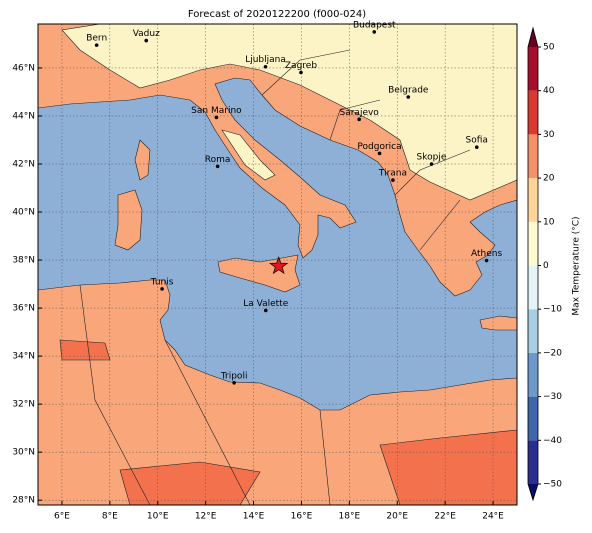  What do you see at coordinates (477, 141) in the screenshot?
I see `city-label: Sofia` at bounding box center [477, 141].